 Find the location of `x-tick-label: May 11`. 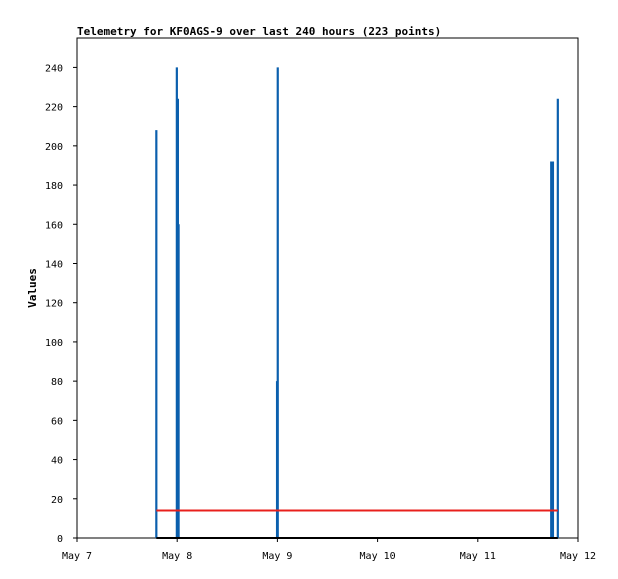

x-tick-label: May 11 is located at coordinates (478, 556).